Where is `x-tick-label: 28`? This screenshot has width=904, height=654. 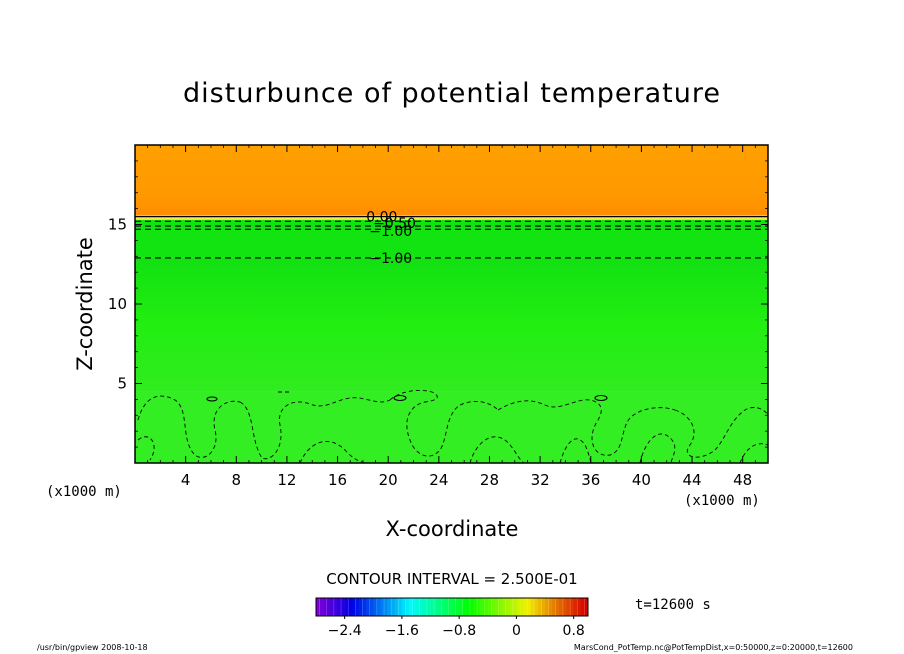
x-tick-label: 28 is located at coordinates (489, 480).